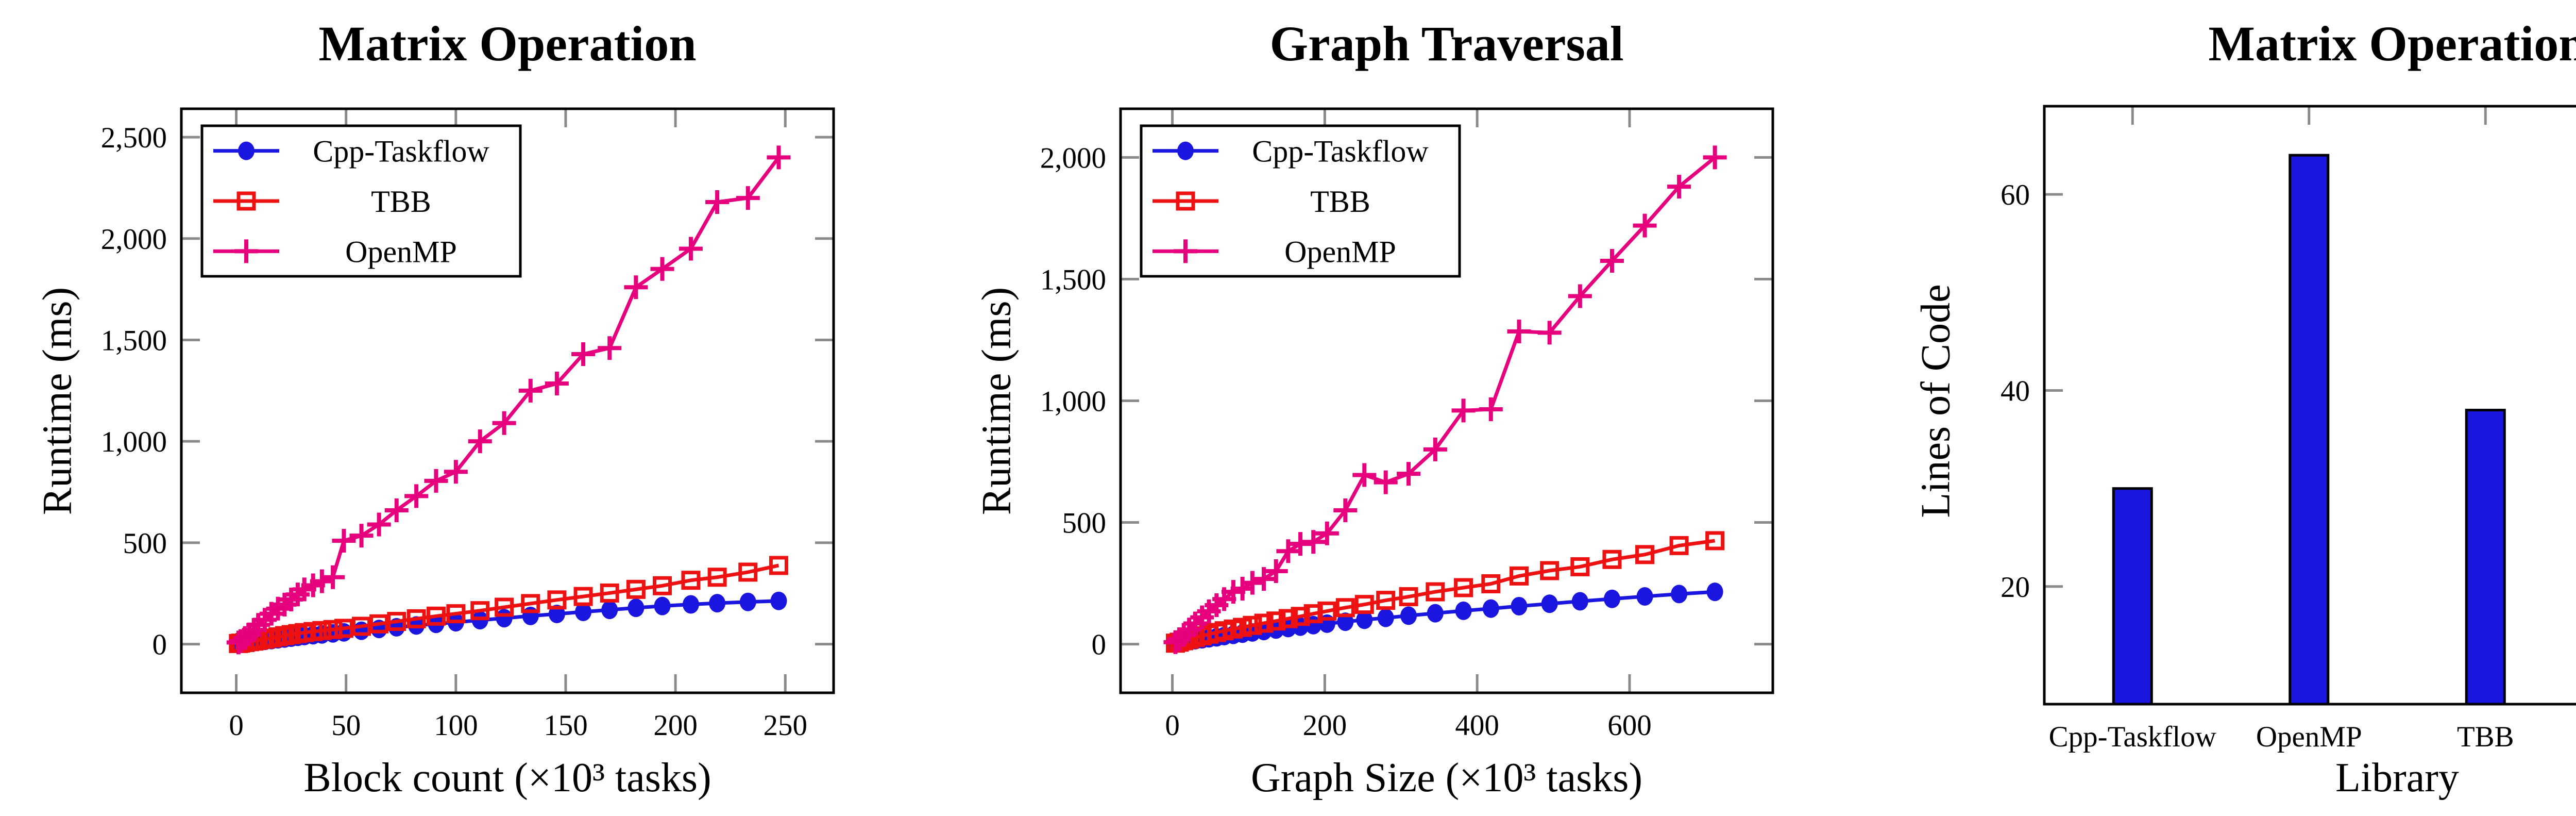 This screenshot has height=816, width=2576. Describe the element at coordinates (456, 725) in the screenshot. I see `svg-text: 100` at that location.